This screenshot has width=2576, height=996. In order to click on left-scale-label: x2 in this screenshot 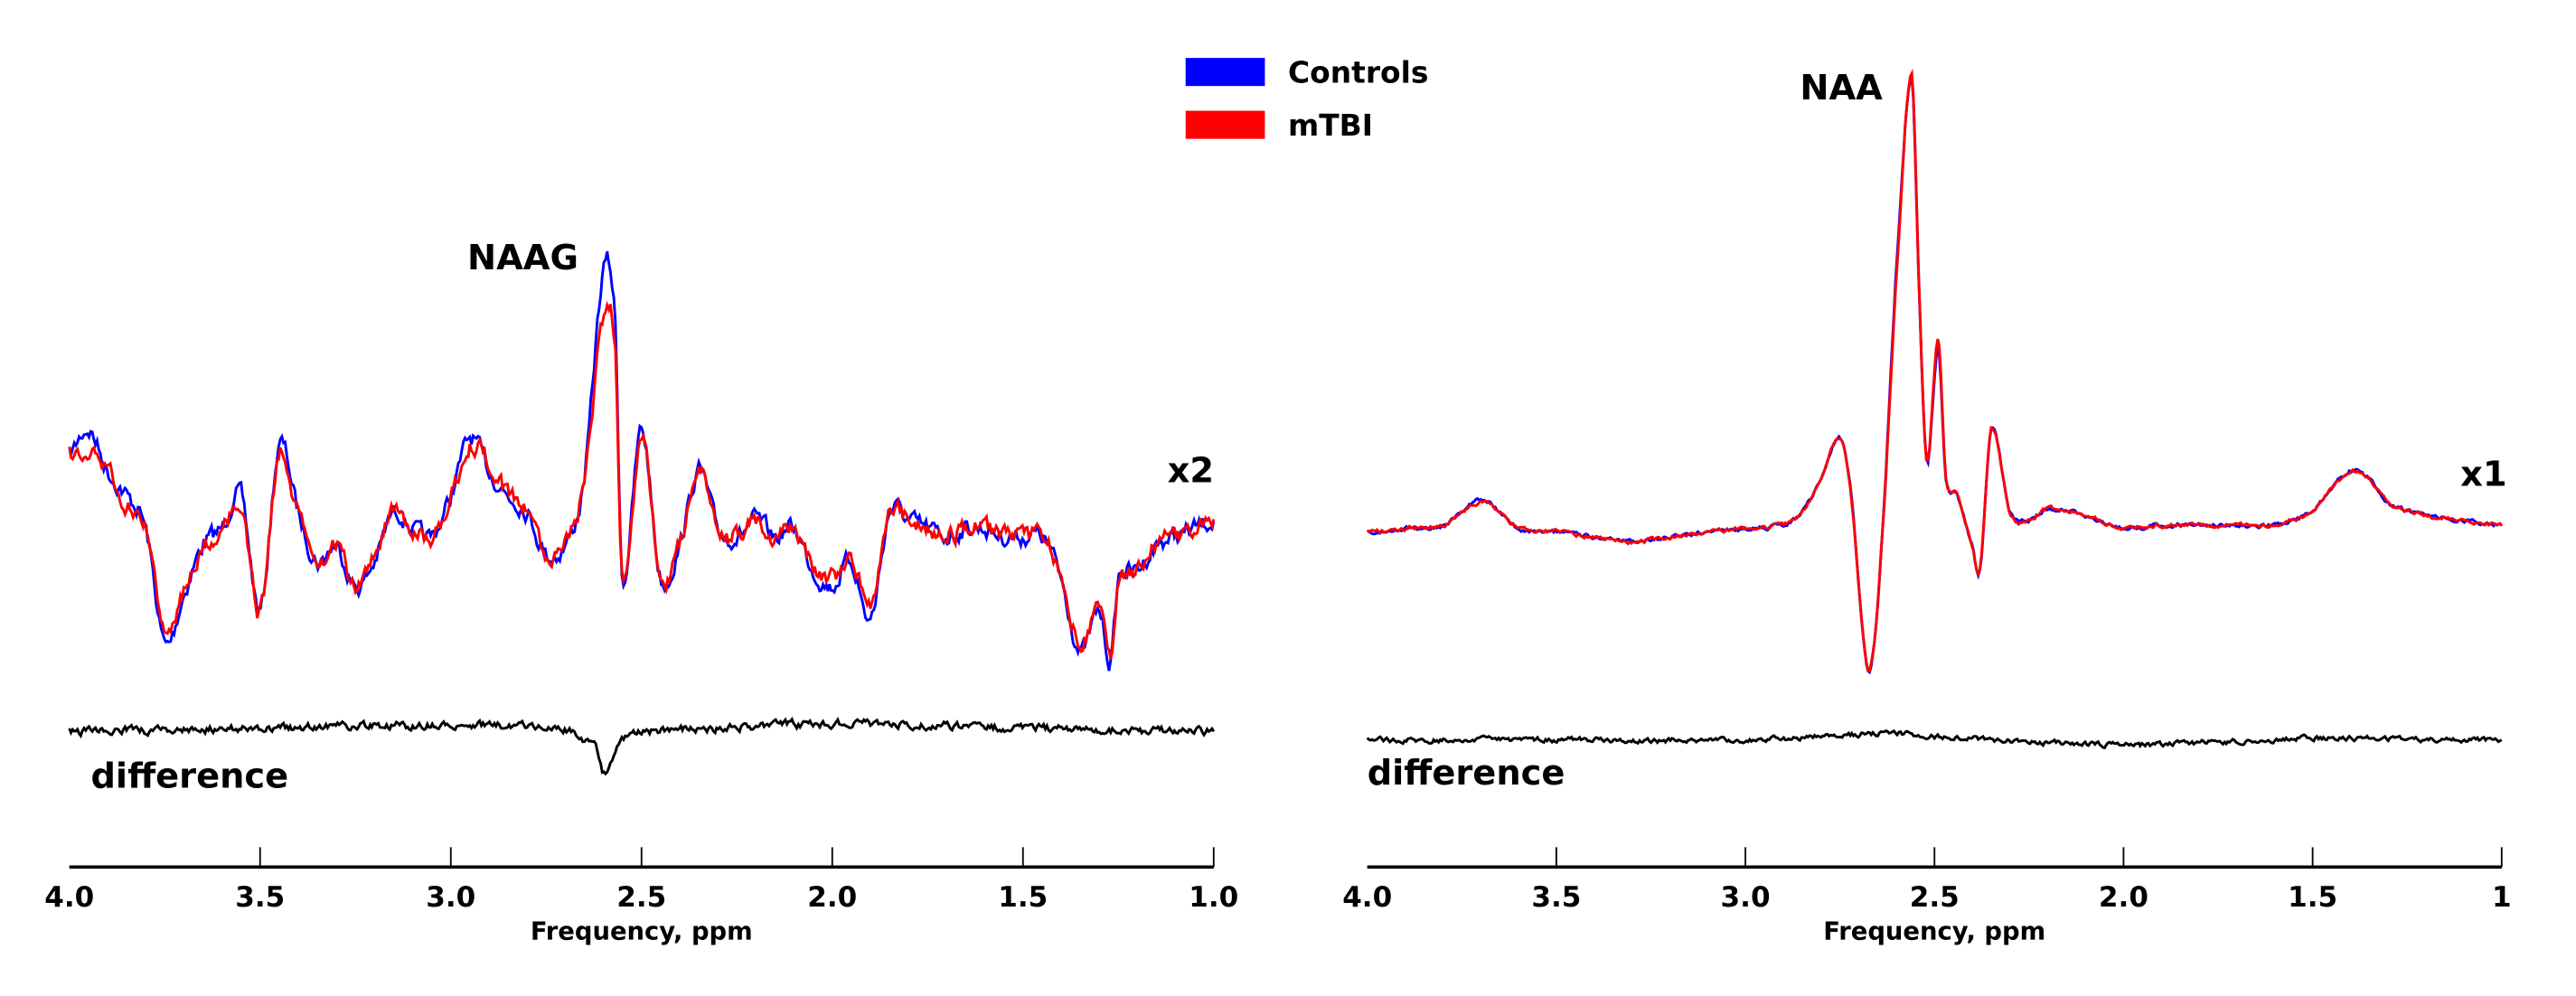, I will do `click(1191, 471)`.